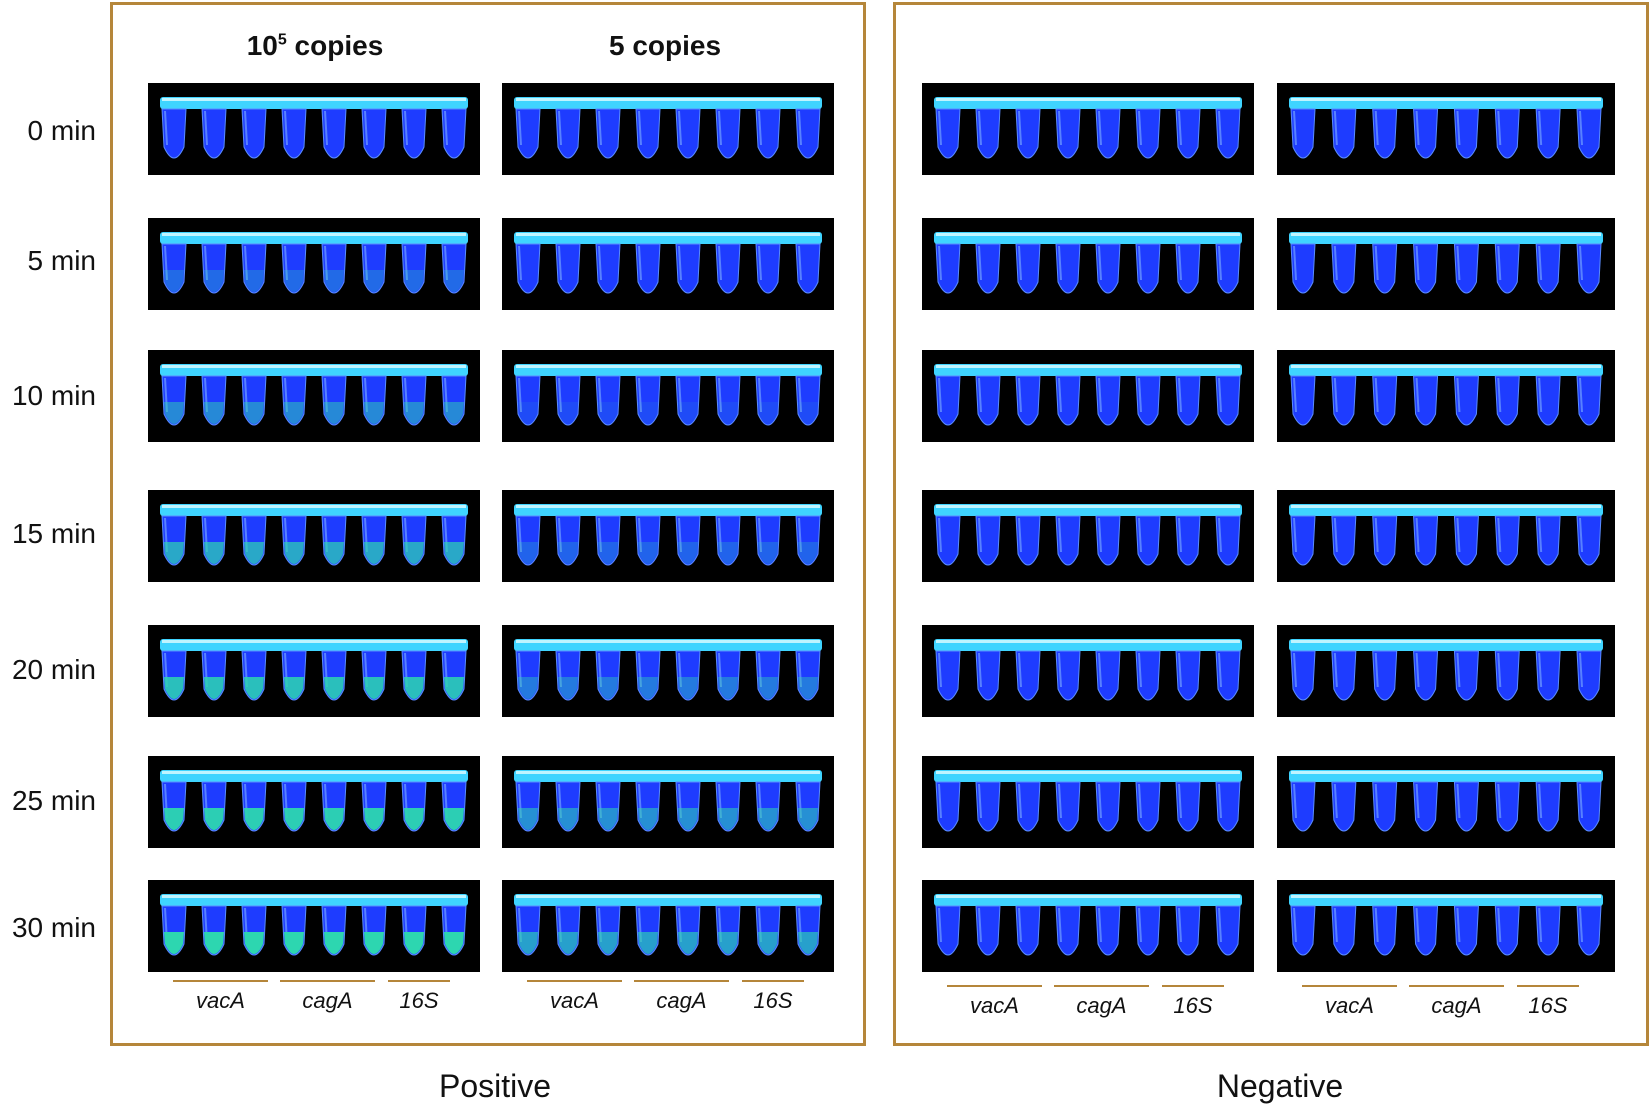  I want to click on negative-label: Negative, so click(1280, 1086).